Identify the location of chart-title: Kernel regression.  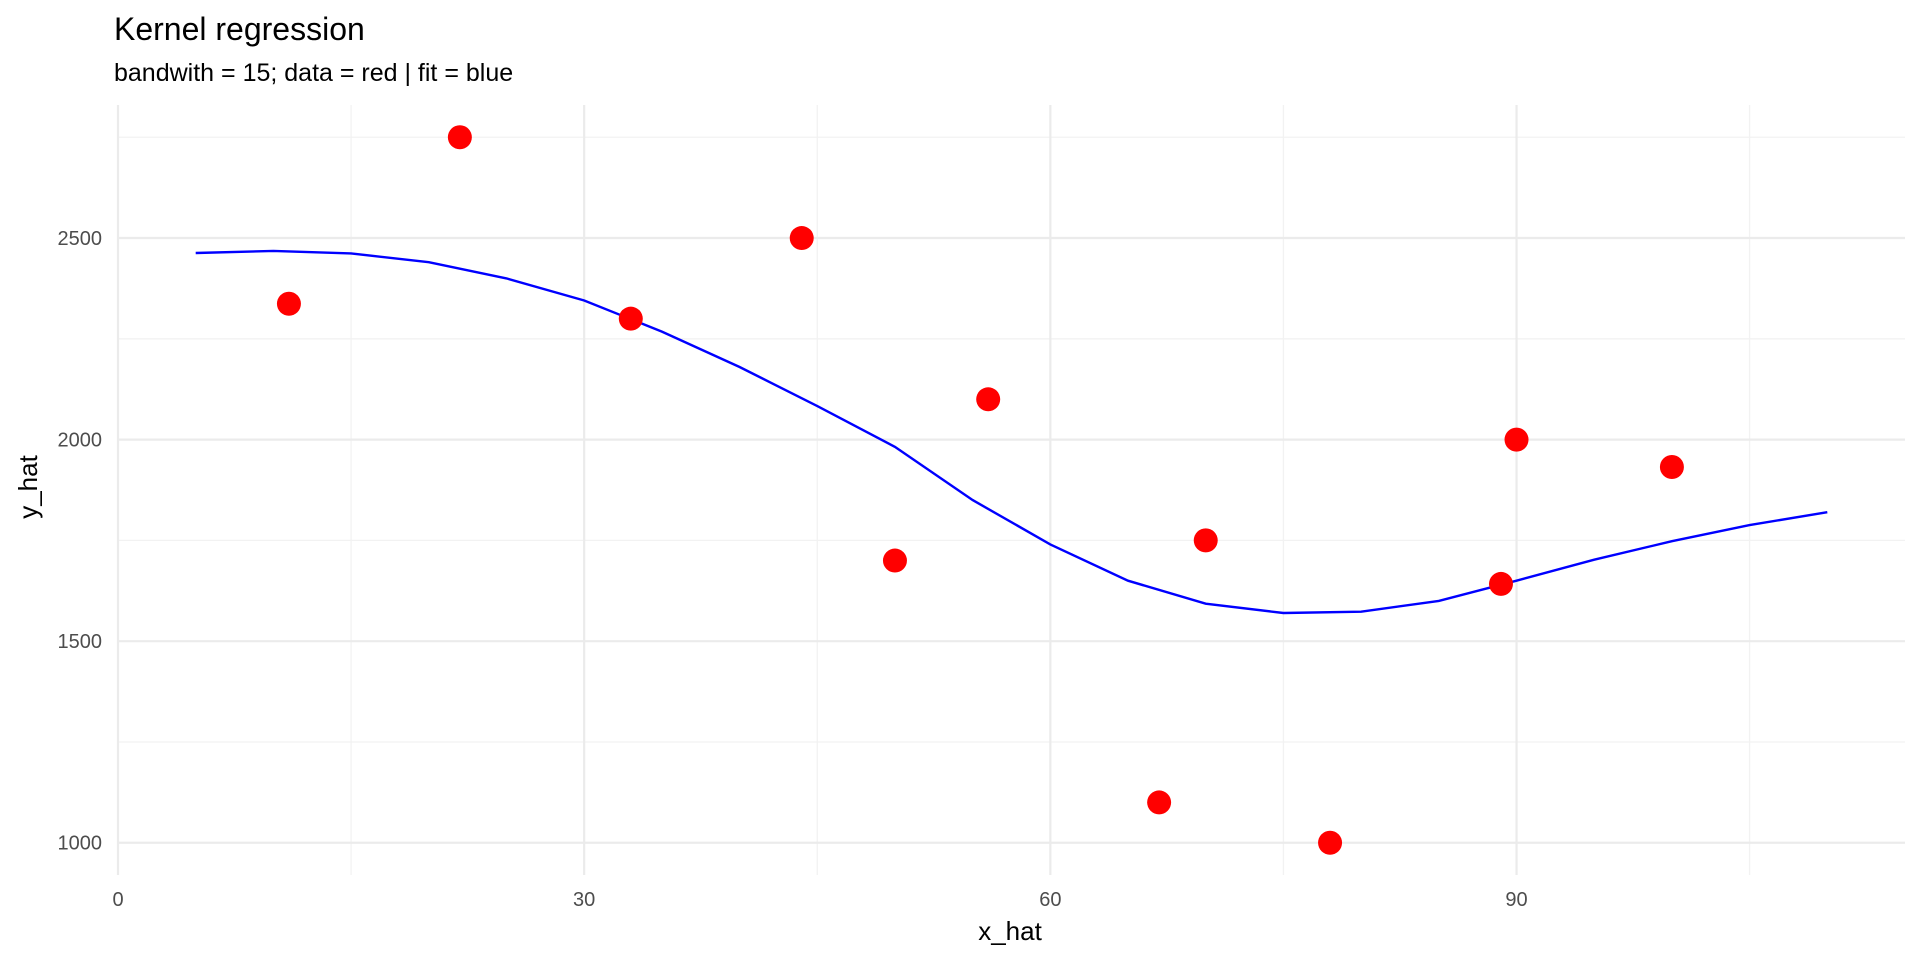
(239, 29).